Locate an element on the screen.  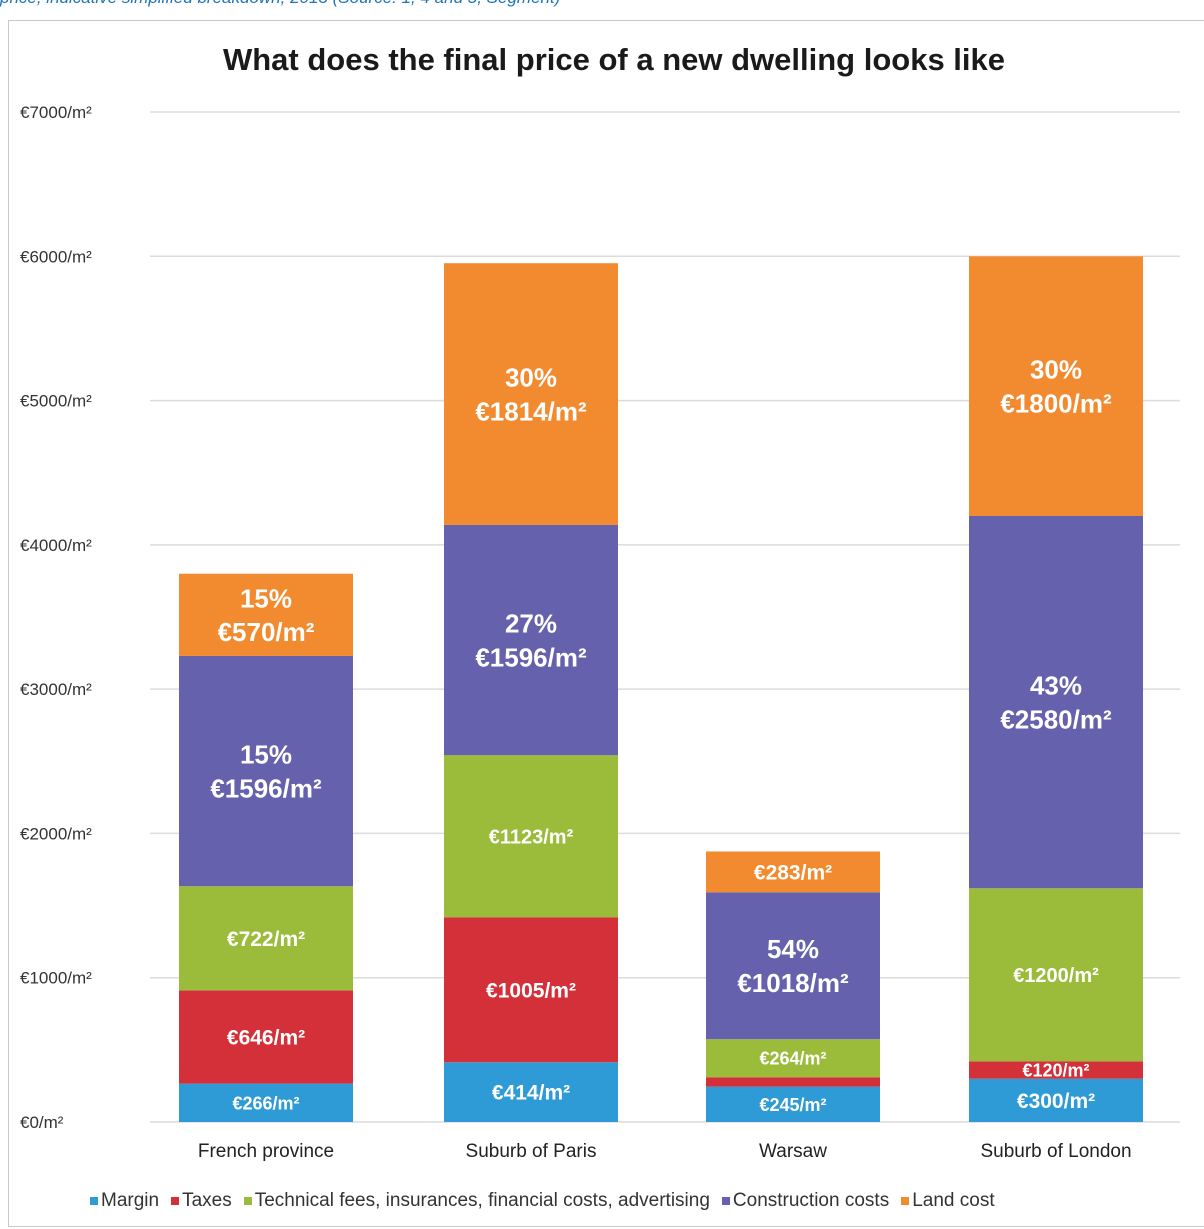
y-tick-label: €1000/m² is located at coordinates (56, 978).